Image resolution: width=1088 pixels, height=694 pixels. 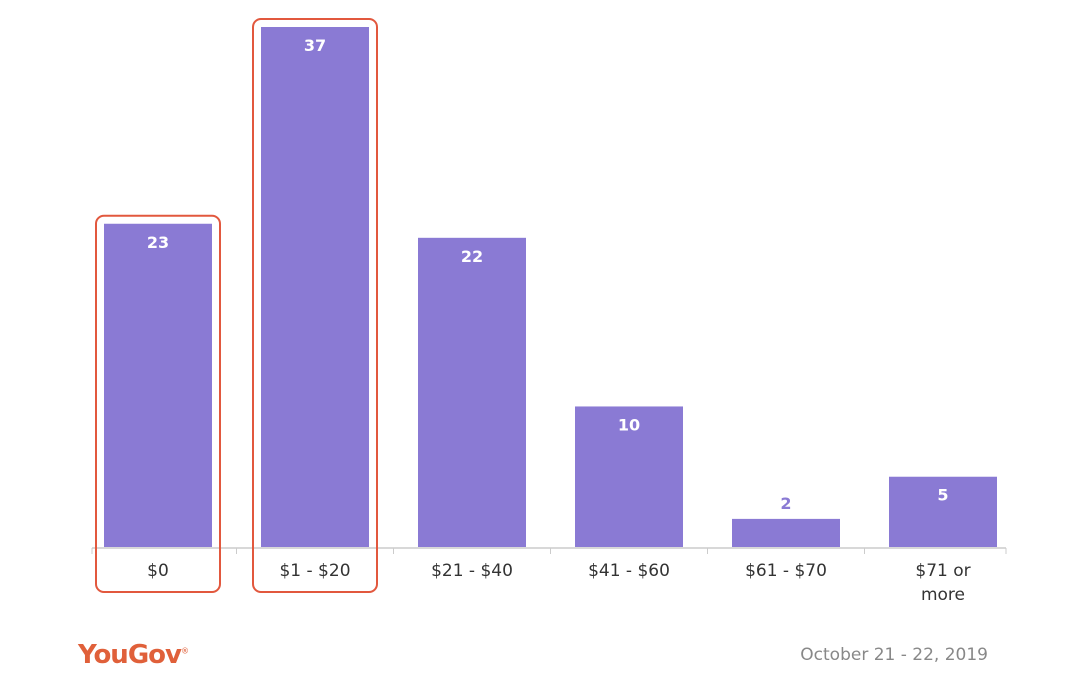 I want to click on data-label: 37, so click(x=315, y=45).